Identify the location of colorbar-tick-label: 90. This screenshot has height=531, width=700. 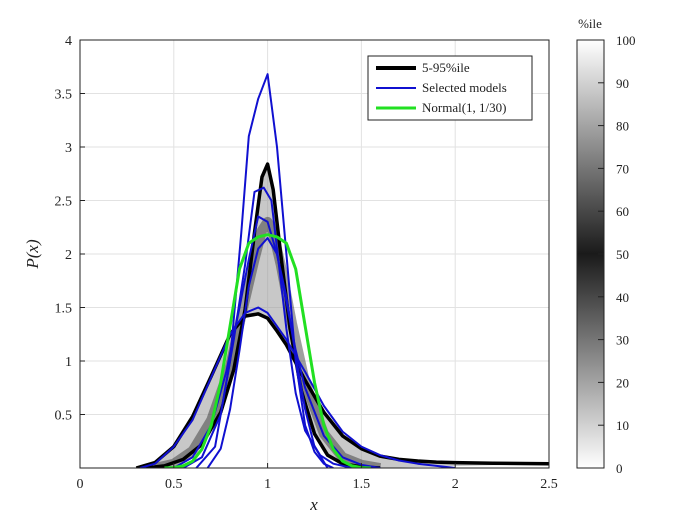
(622, 83).